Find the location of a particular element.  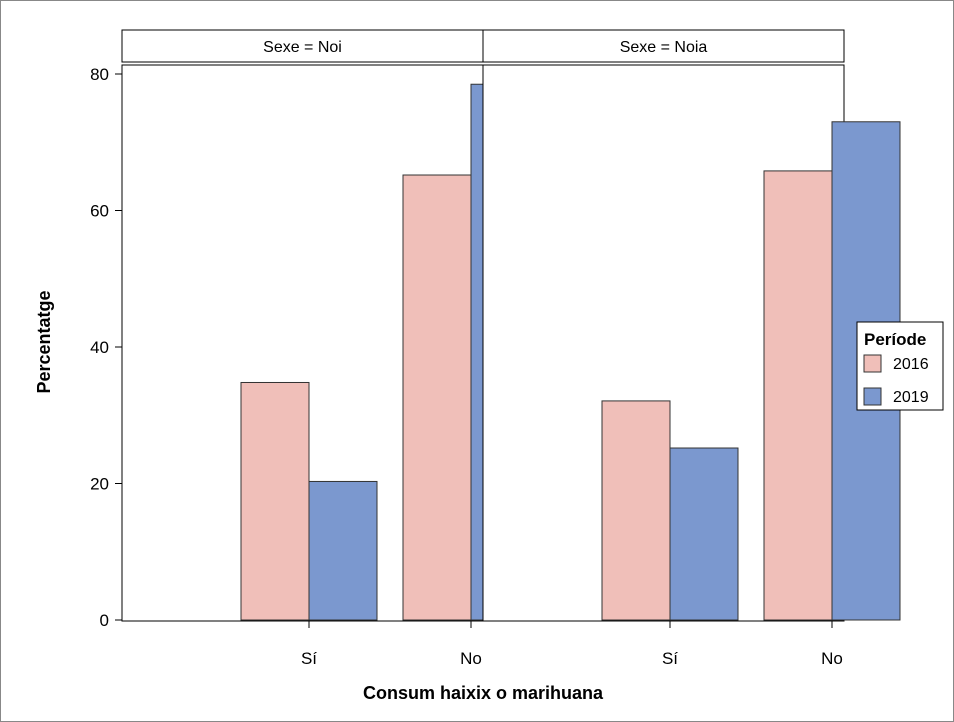

y-axis: 0 20 40 60 80 is located at coordinates (106, 347).